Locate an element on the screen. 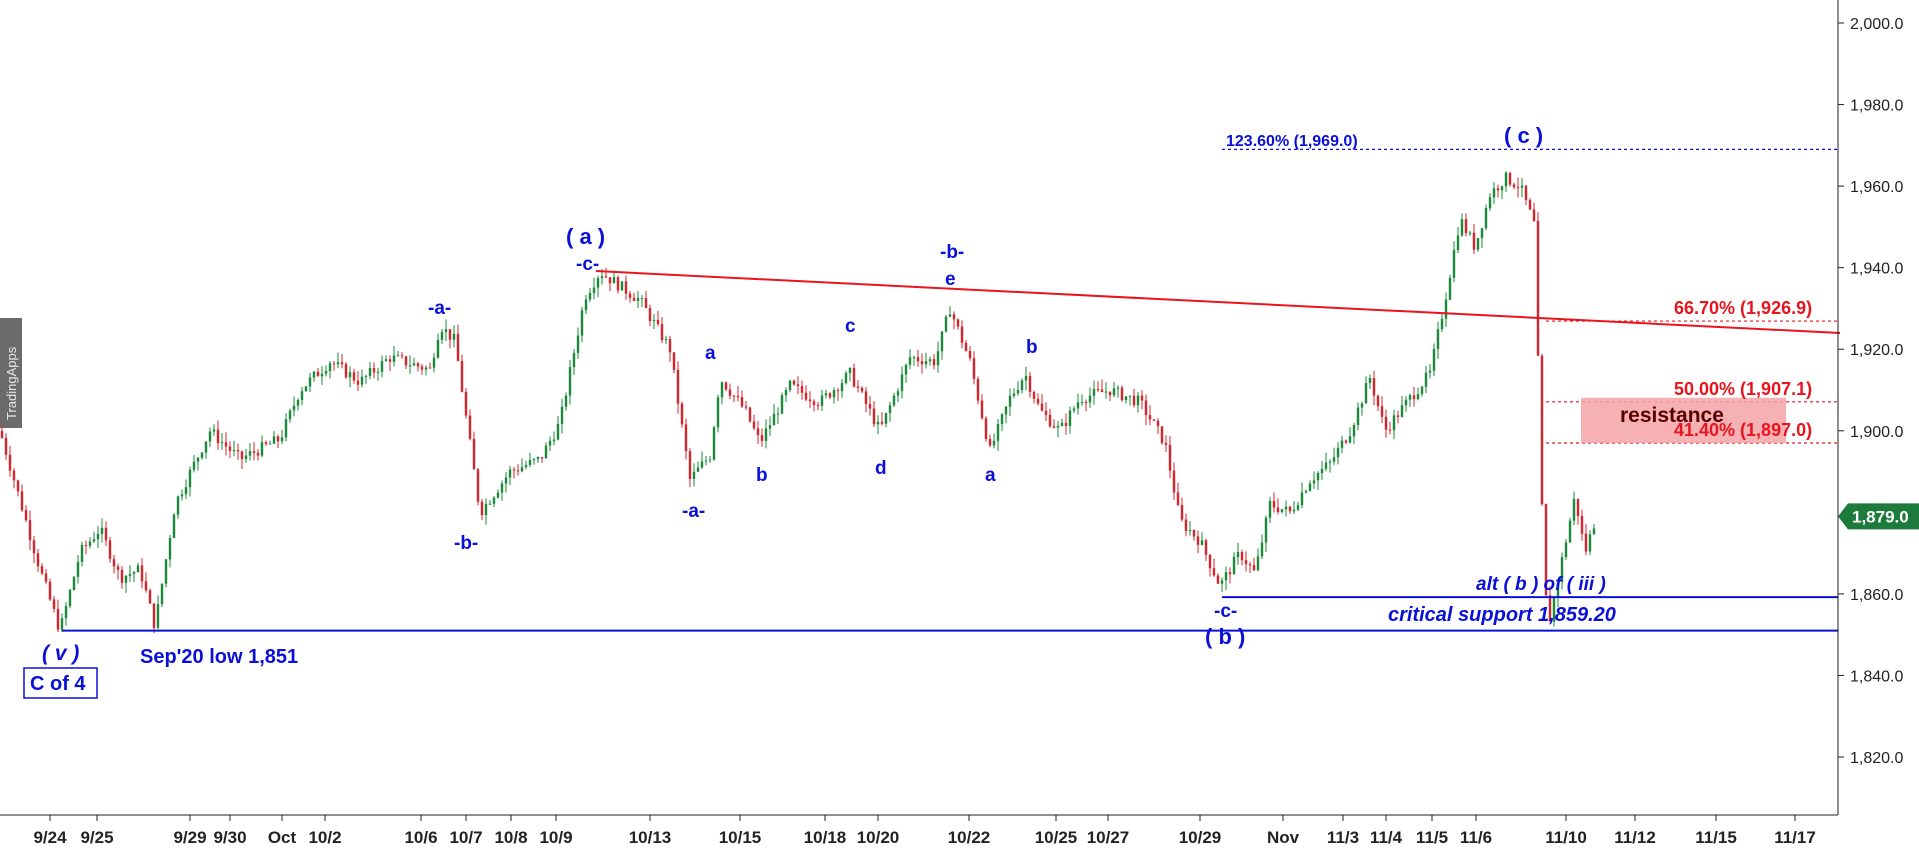 Image resolution: width=1919 pixels, height=850 pixels. fib-414-label: 41.40% (1,897.0) is located at coordinates (1743, 430).